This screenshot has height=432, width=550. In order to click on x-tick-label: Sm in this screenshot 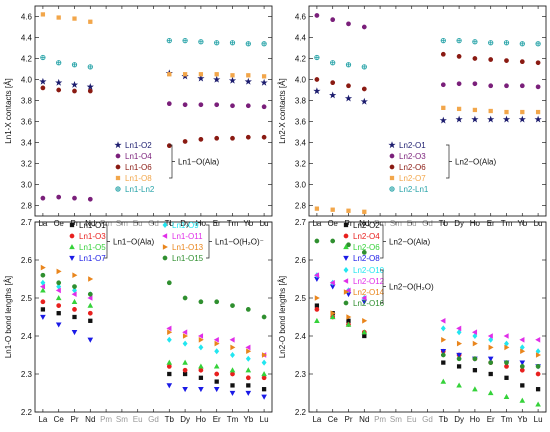, I will do `click(396, 419)`.